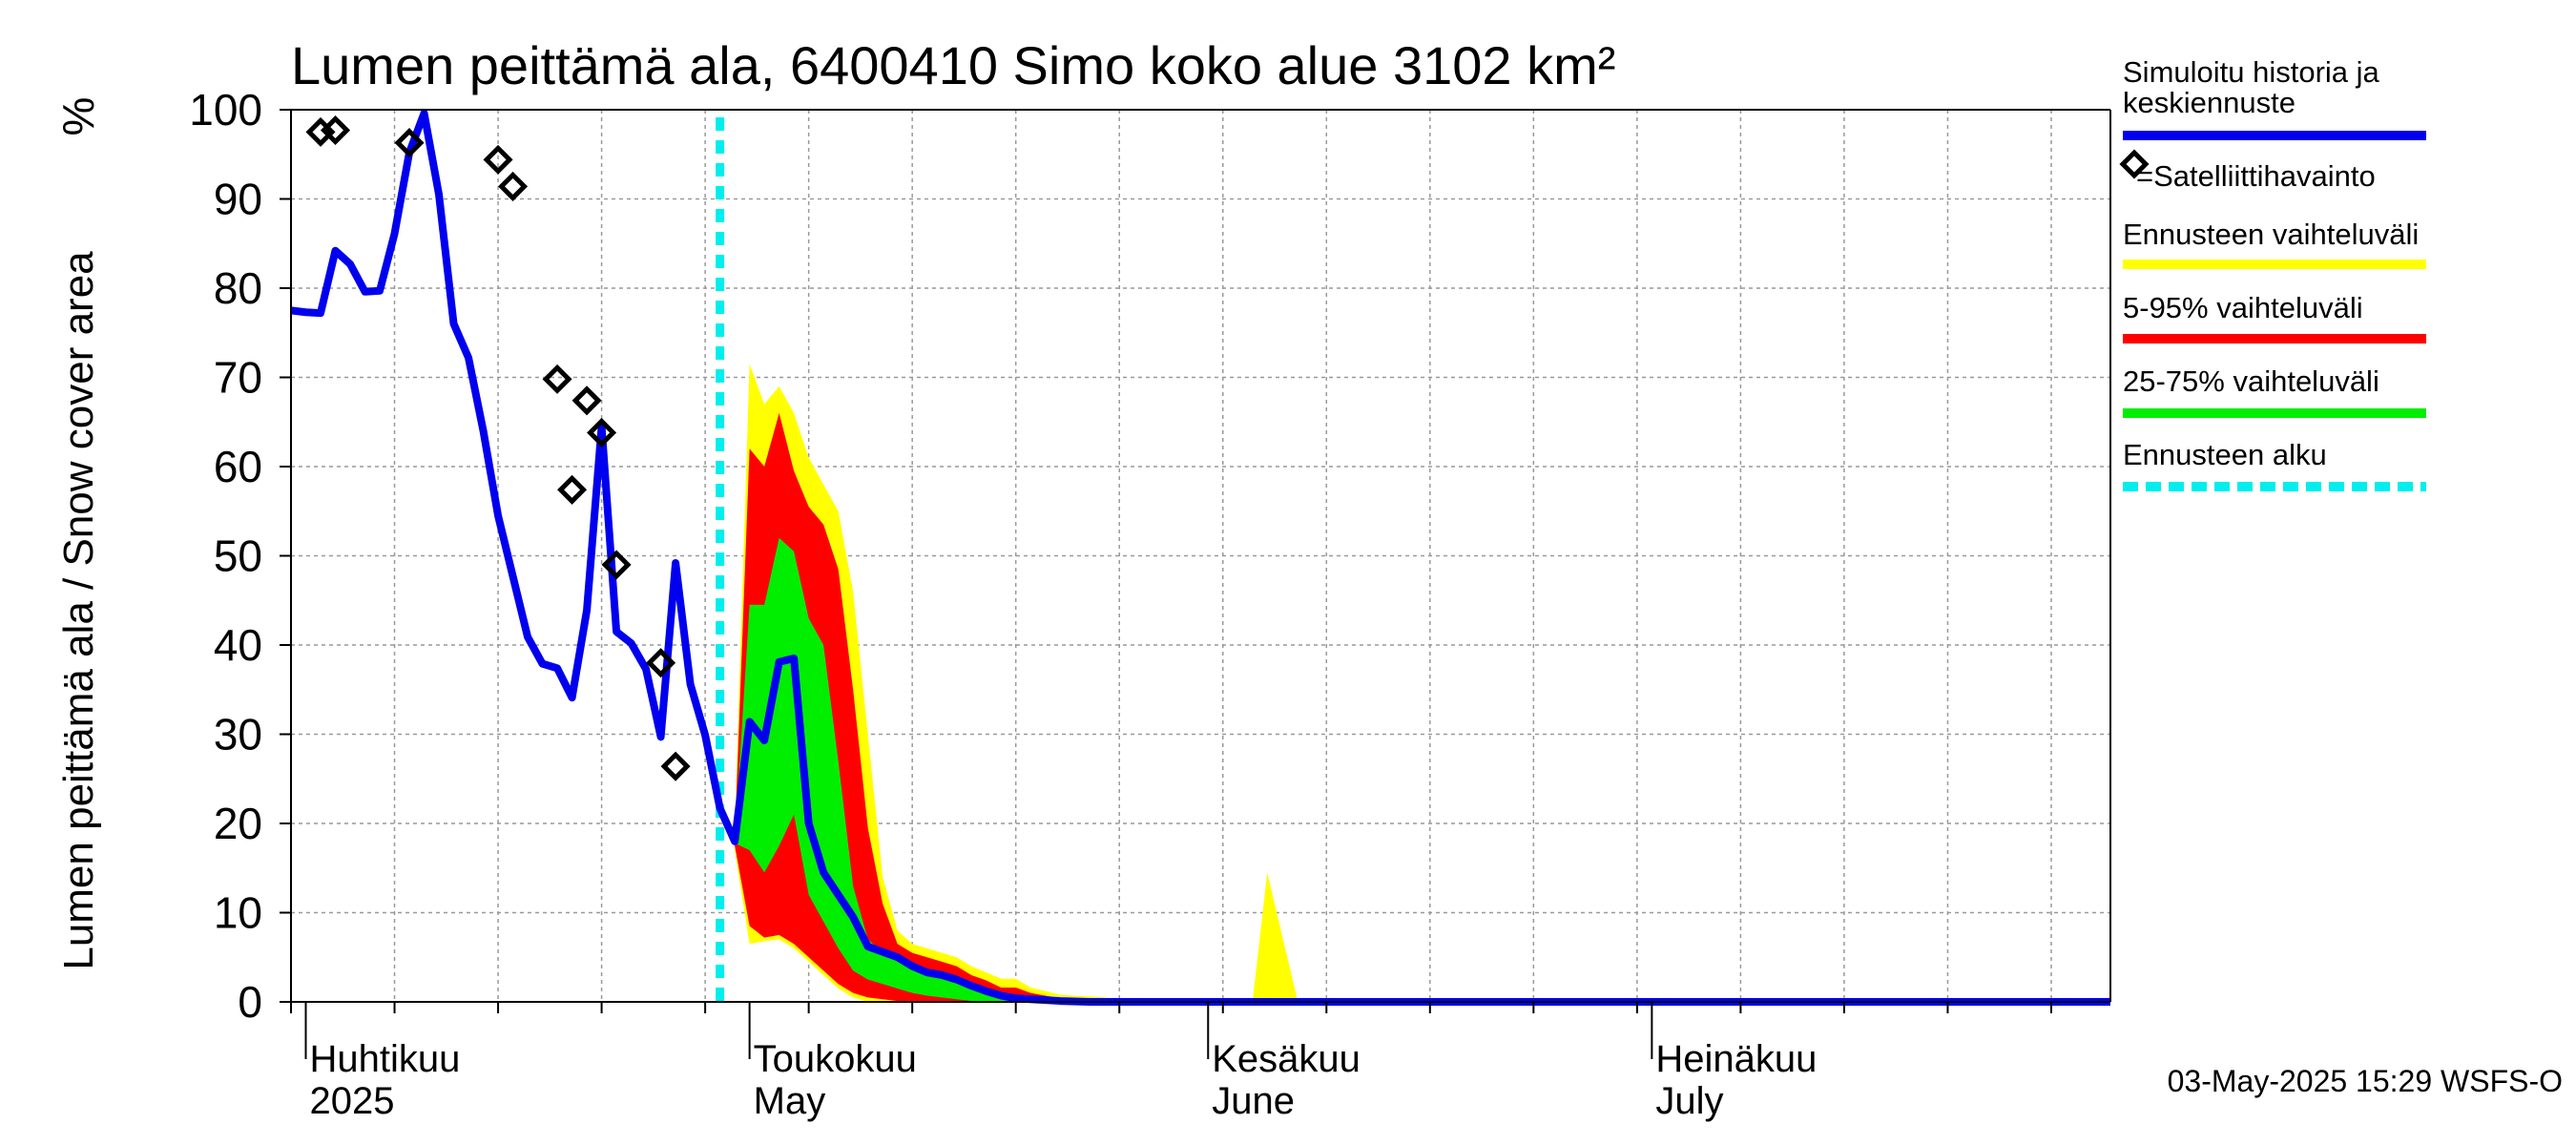 The width and height of the screenshot is (2576, 1145). Describe the element at coordinates (238, 467) in the screenshot. I see `y-tick-label: 60` at that location.